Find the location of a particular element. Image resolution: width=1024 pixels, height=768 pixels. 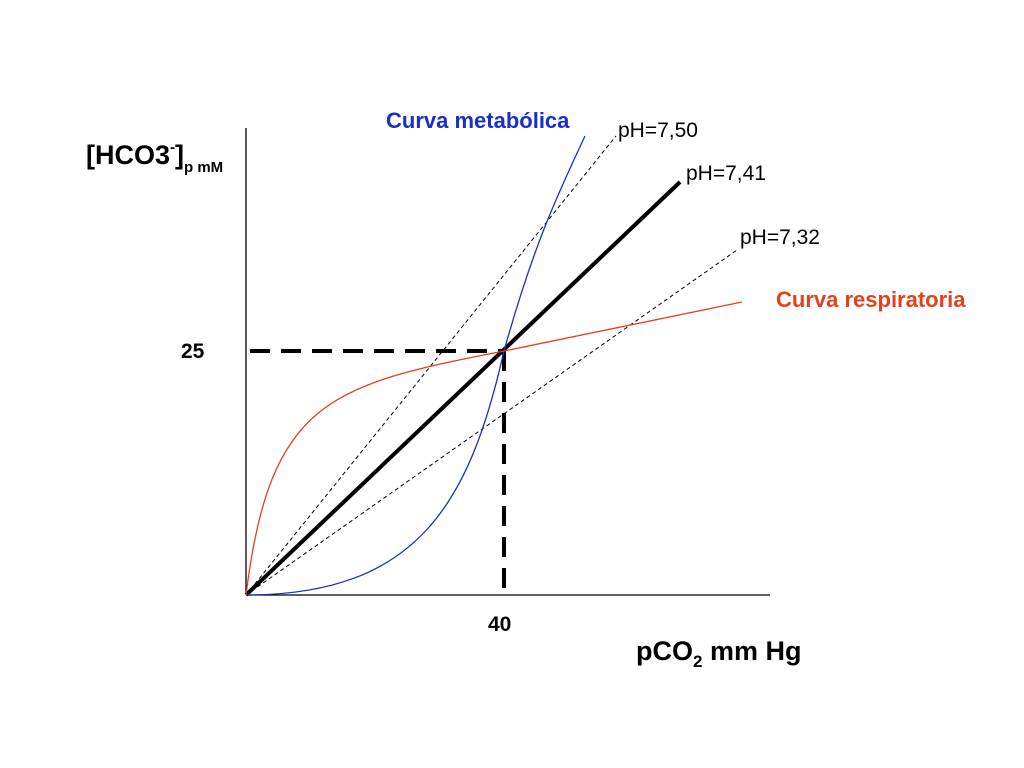

isopleth-label-ph-7-32: pH=7,32 is located at coordinates (780, 237).